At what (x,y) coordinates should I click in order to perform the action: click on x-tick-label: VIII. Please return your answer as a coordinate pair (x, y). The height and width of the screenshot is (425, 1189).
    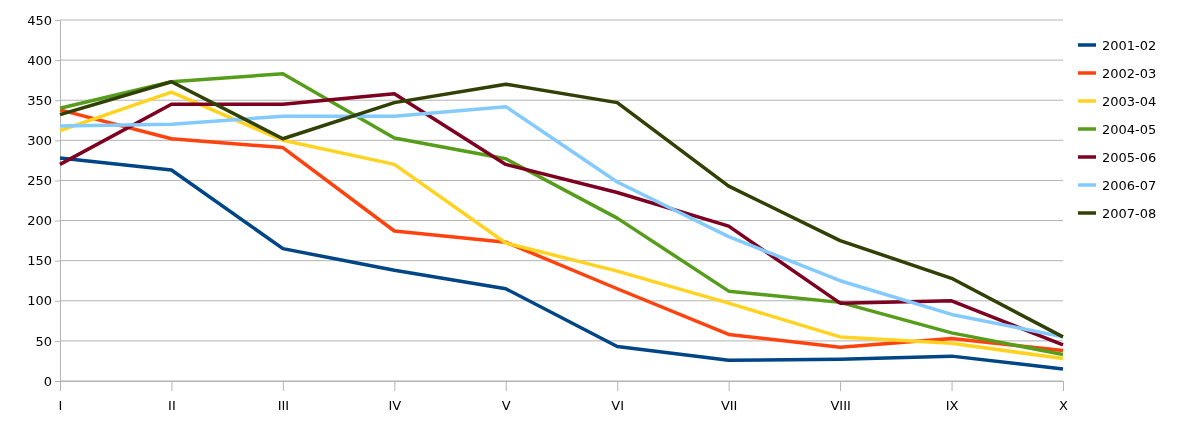
    Looking at the image, I should click on (840, 405).